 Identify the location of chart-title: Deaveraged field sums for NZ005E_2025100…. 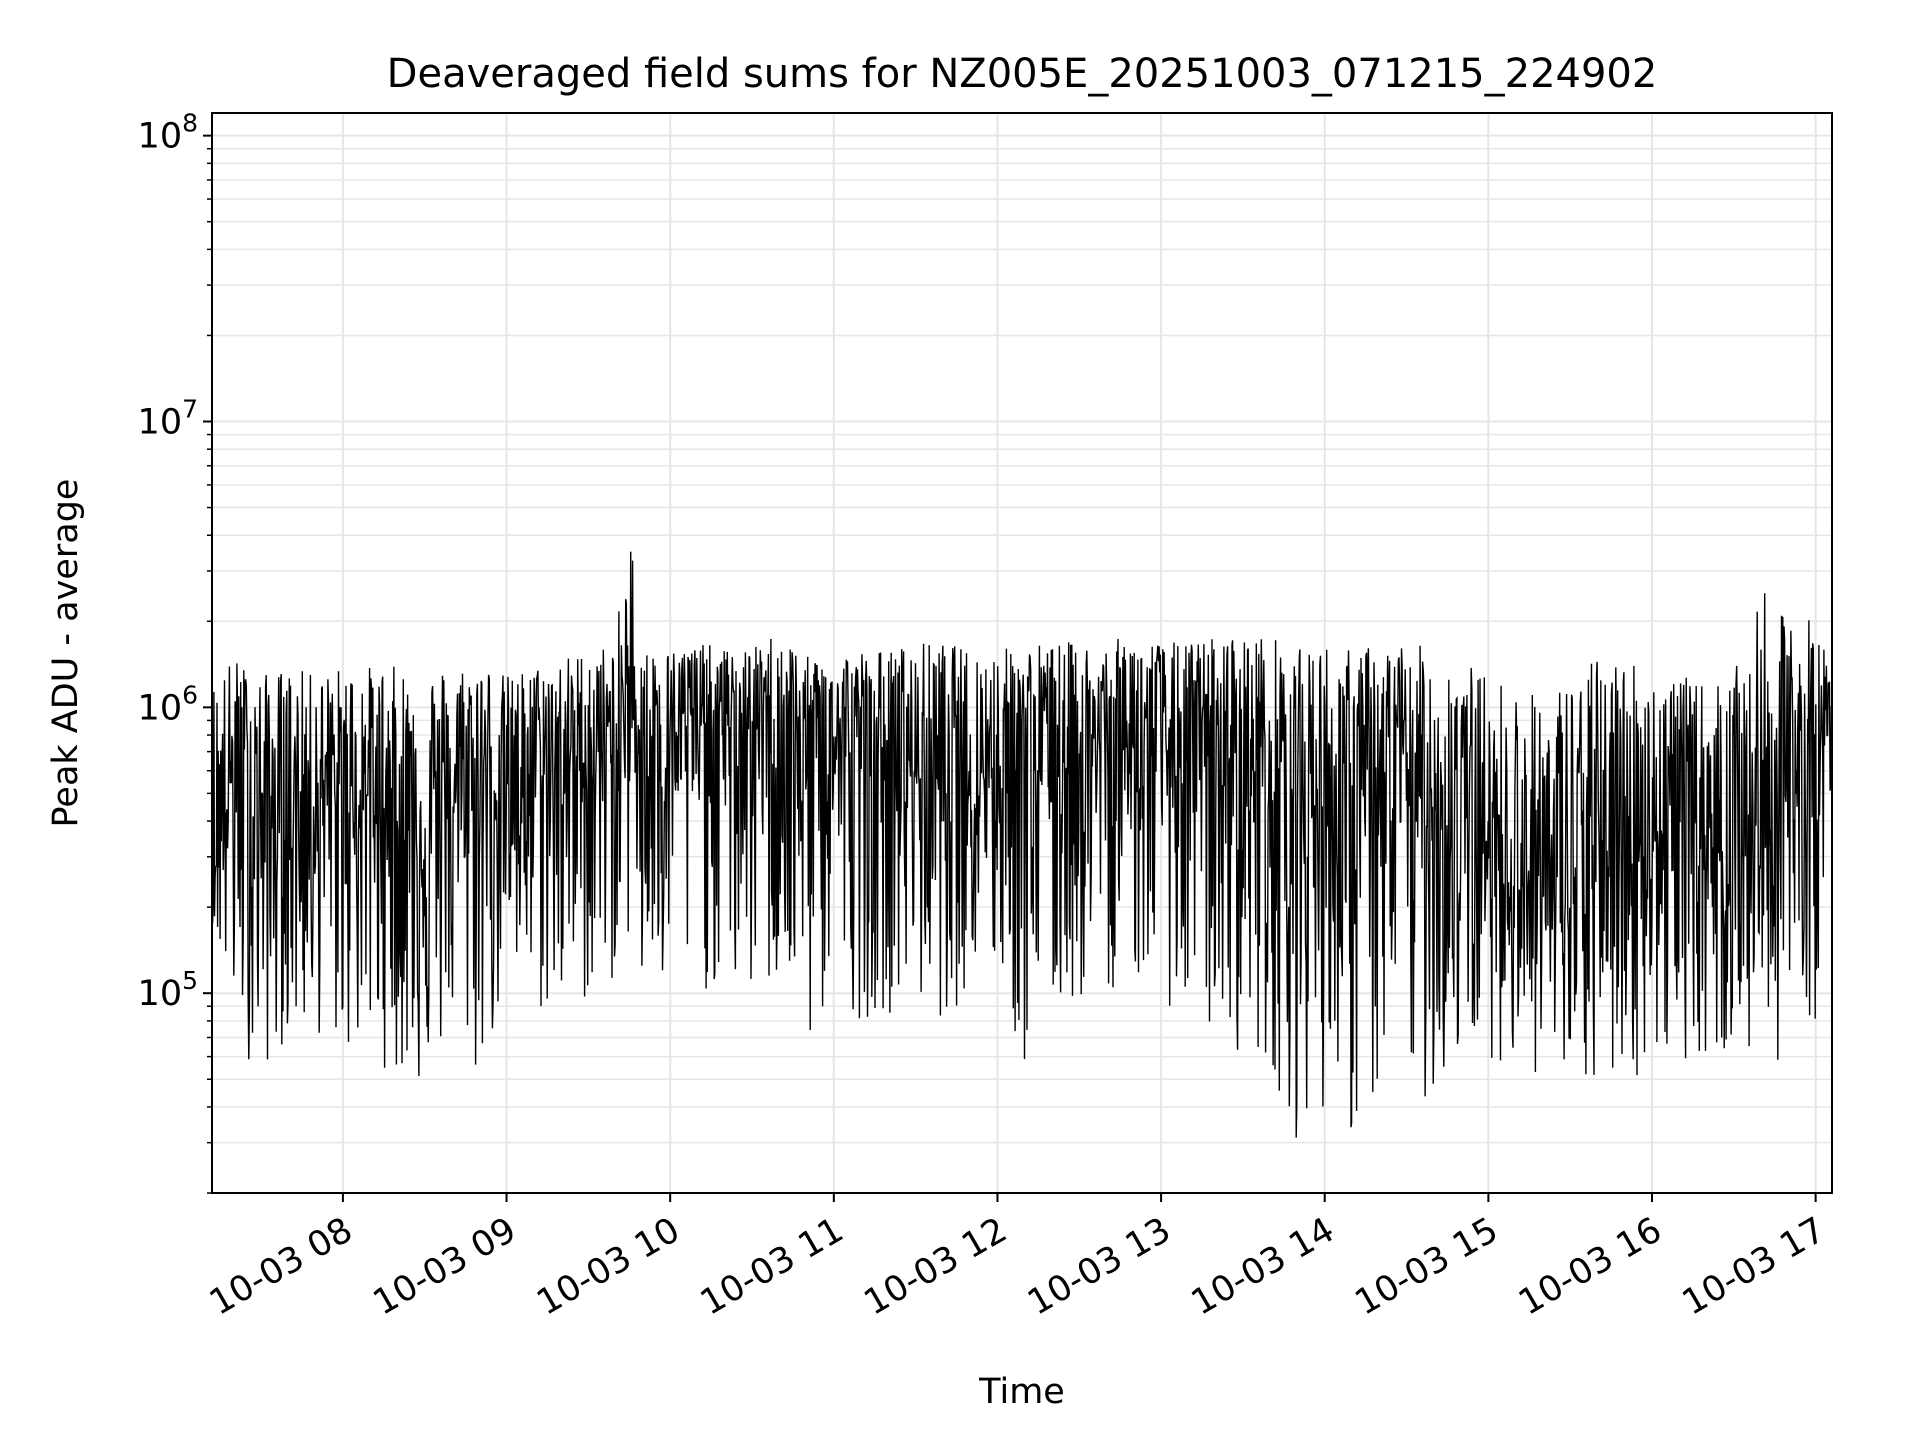
(1022, 74).